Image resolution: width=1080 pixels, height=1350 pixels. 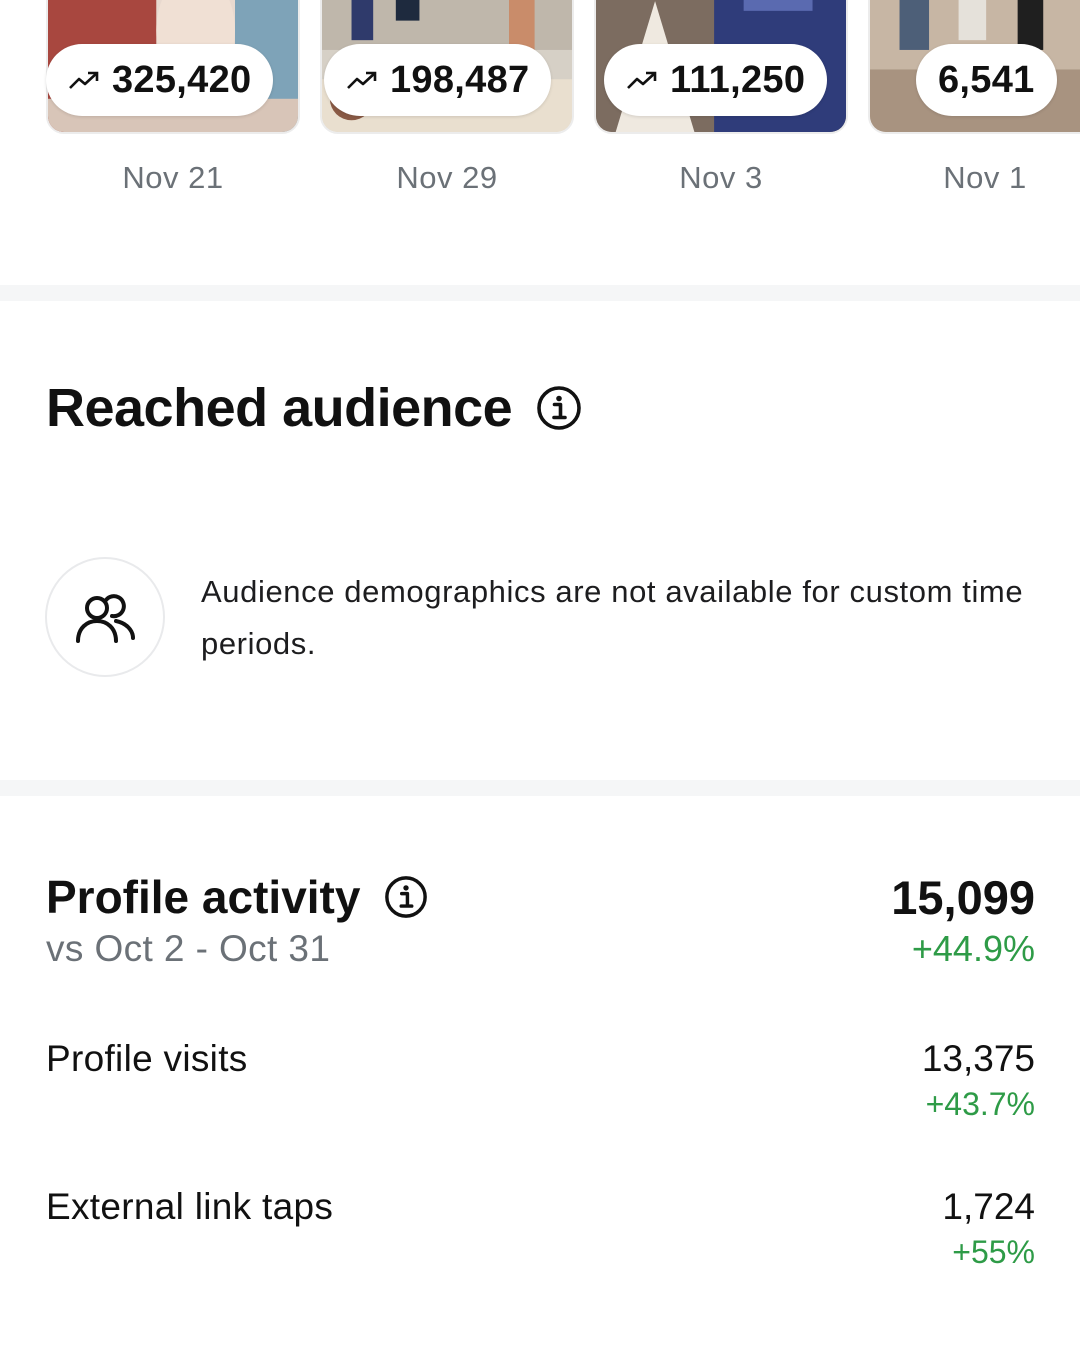 I want to click on reached-audience-title-row: Reached audience, so click(x=314, y=408).